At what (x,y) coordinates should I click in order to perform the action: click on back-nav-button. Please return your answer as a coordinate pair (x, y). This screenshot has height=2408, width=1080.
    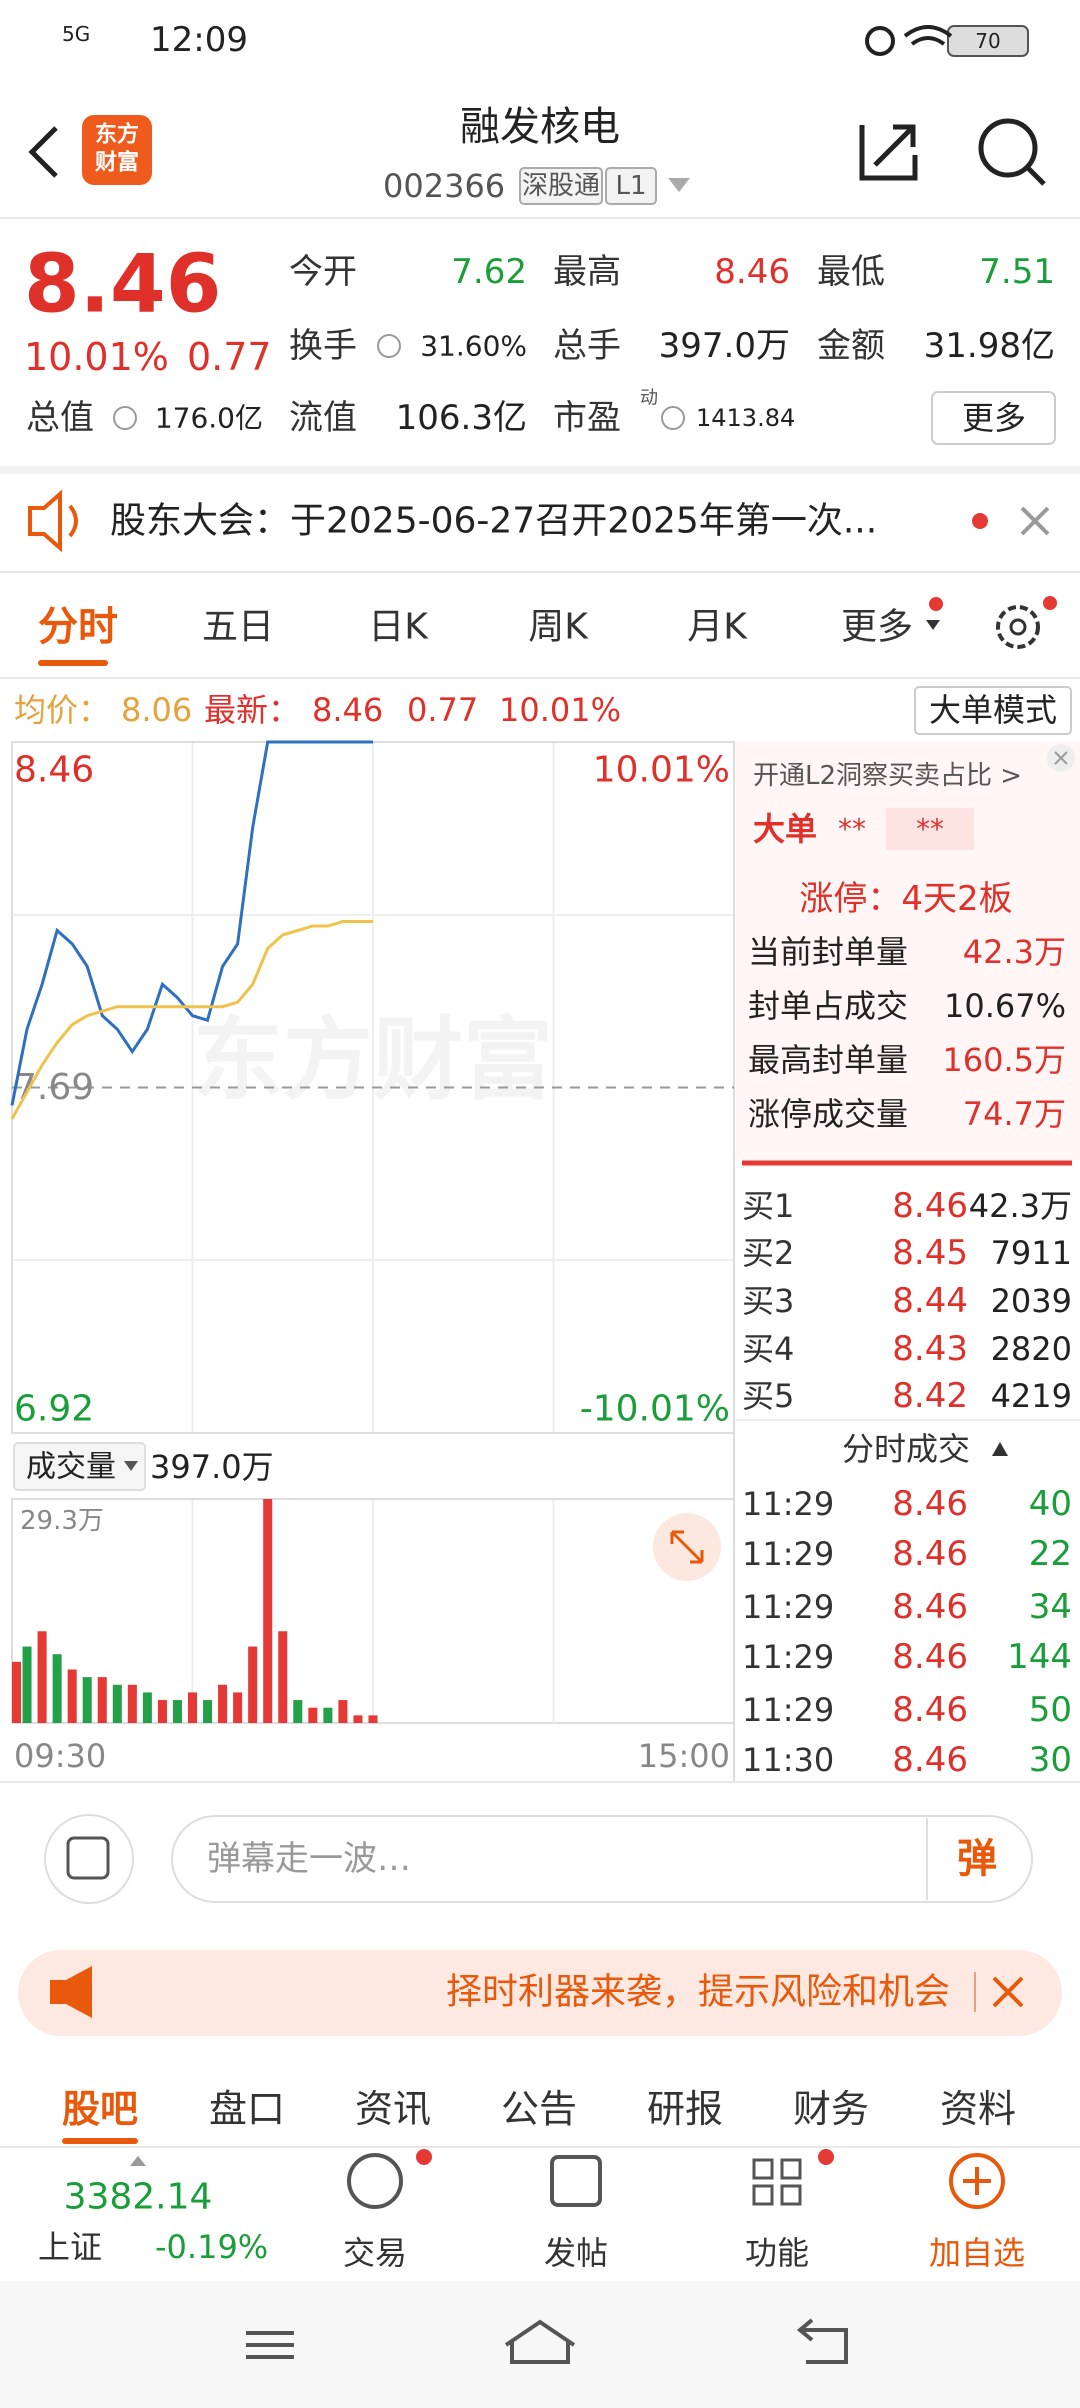
    Looking at the image, I should click on (822, 2341).